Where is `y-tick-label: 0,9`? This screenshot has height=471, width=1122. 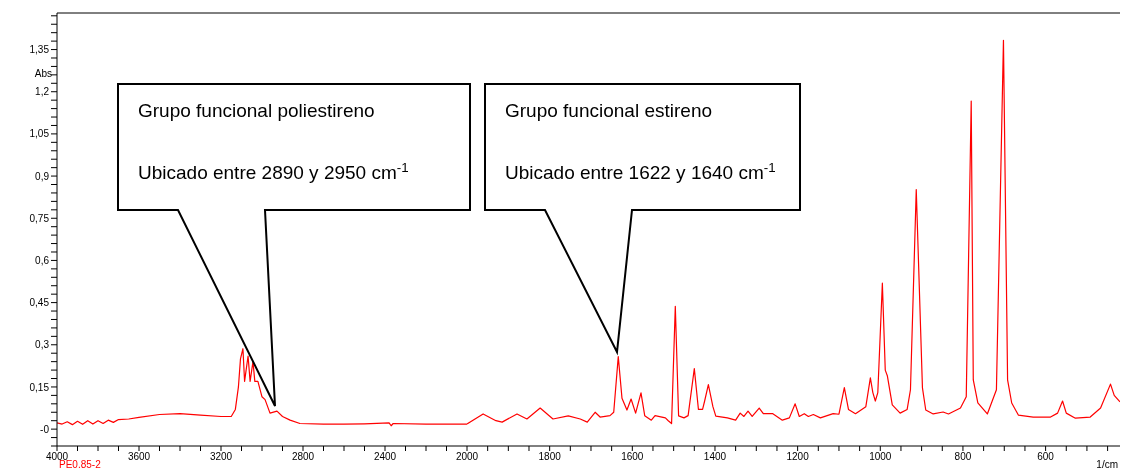 y-tick-label: 0,9 is located at coordinates (42, 176).